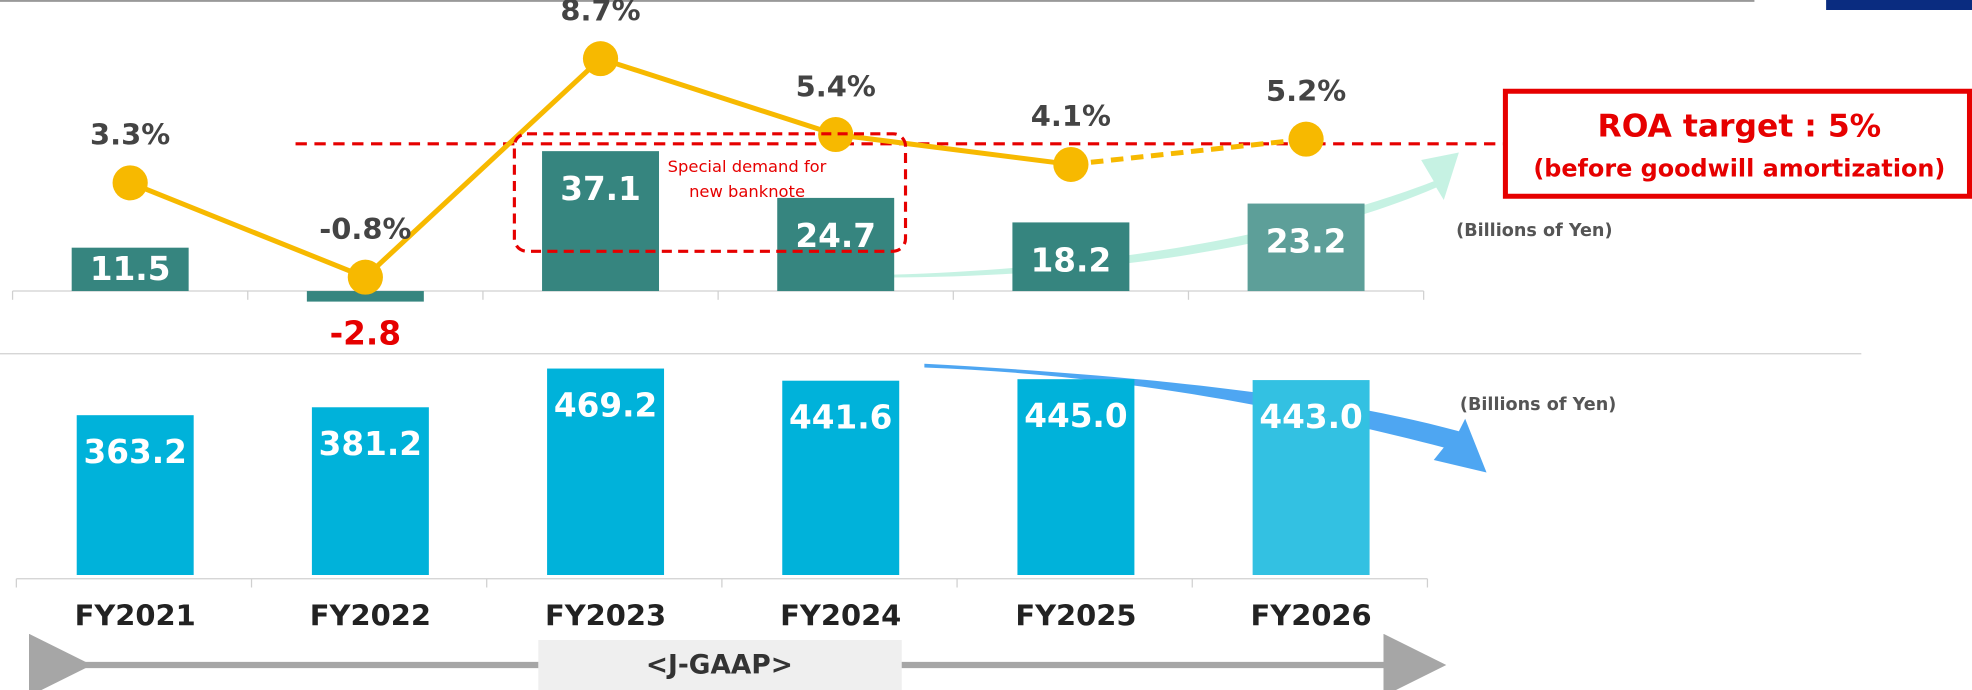 The height and width of the screenshot is (690, 1972). What do you see at coordinates (365, 229) in the screenshot?
I see `roa-label: -0.8%` at bounding box center [365, 229].